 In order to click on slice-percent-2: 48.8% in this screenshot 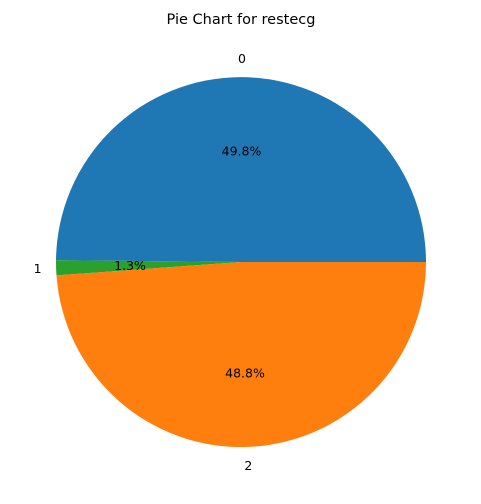, I will do `click(245, 372)`.